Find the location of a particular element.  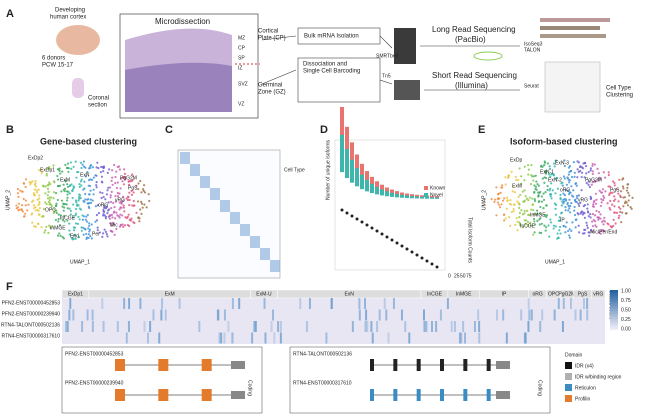

section is located at coordinates (78, 88).